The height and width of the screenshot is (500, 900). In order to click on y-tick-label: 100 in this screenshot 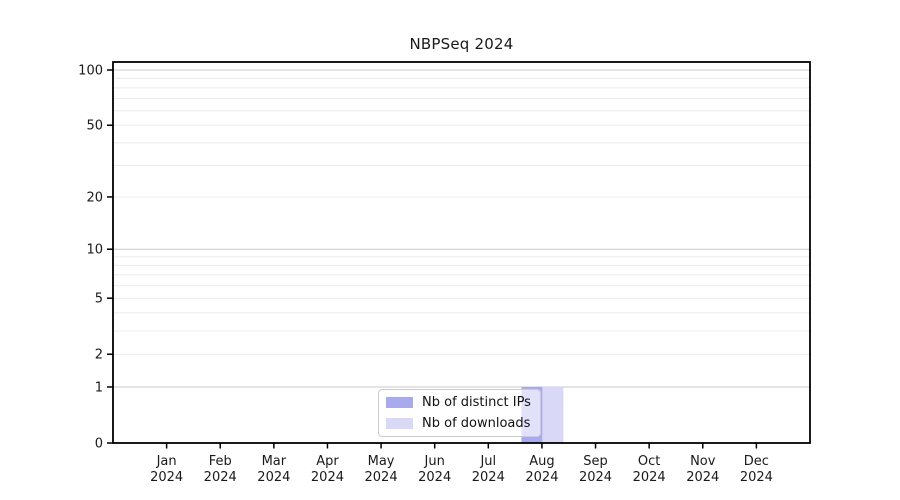, I will do `click(90, 71)`.